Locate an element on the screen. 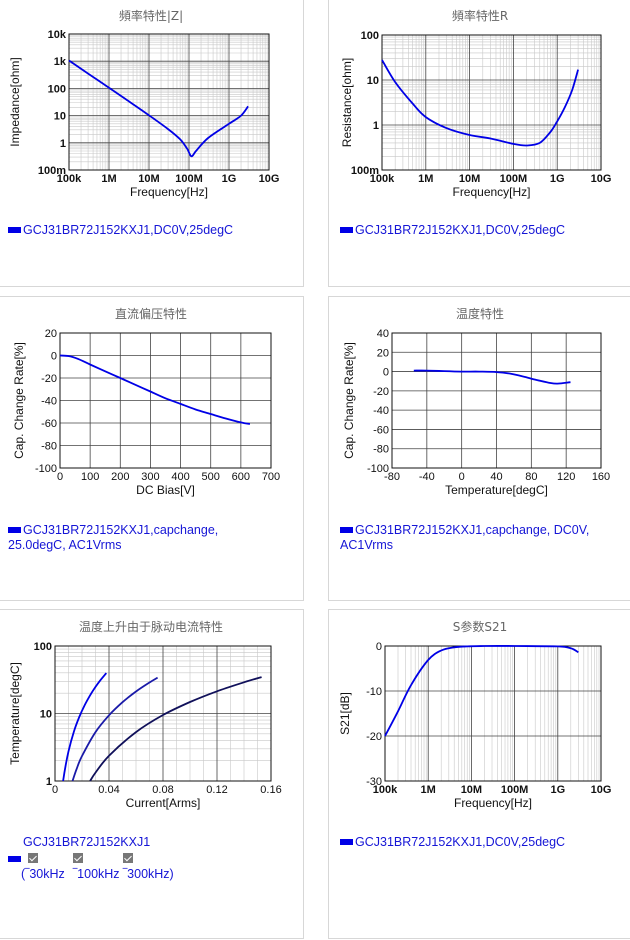  y-axis-label: Impedance[ohm] is located at coordinates (15, 101).